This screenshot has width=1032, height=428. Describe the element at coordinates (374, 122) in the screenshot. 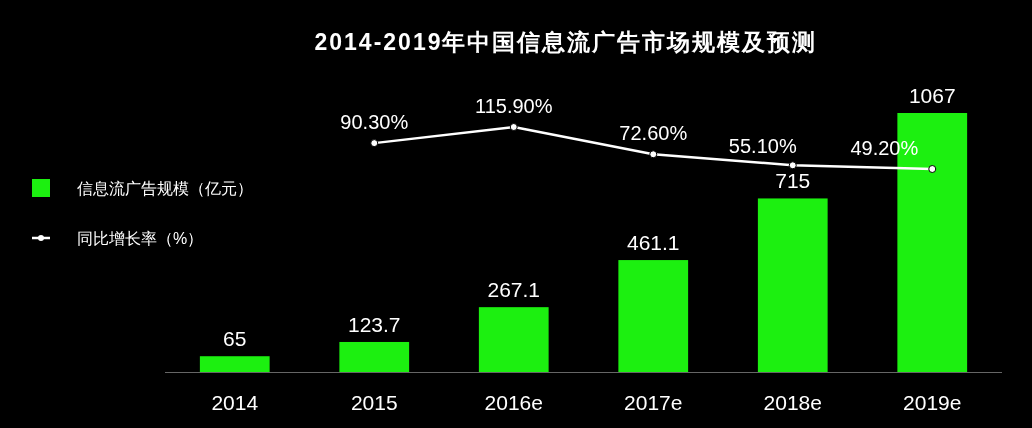

I see `data-label: 90.30%` at that location.